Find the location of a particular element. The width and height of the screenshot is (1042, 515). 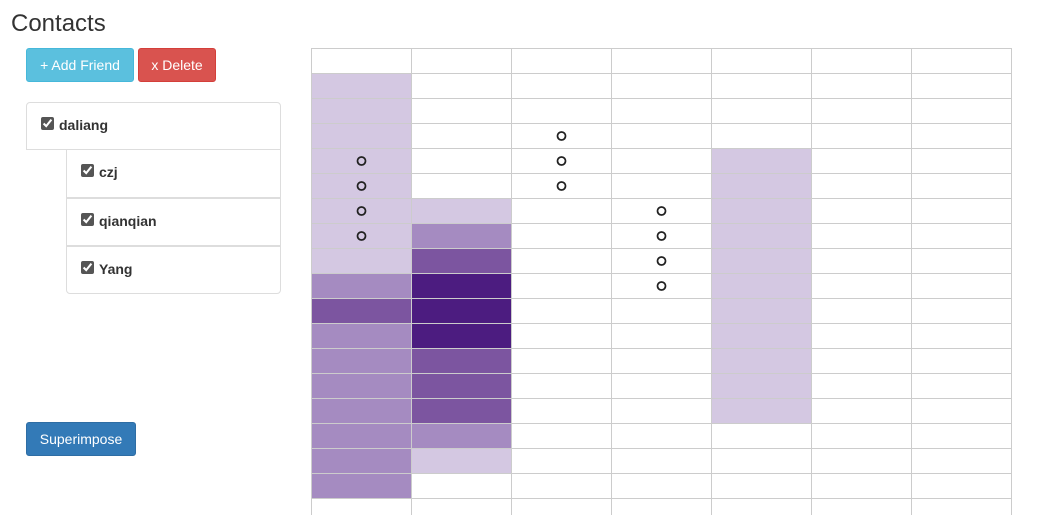

delete-button: x Delete is located at coordinates (177, 65).